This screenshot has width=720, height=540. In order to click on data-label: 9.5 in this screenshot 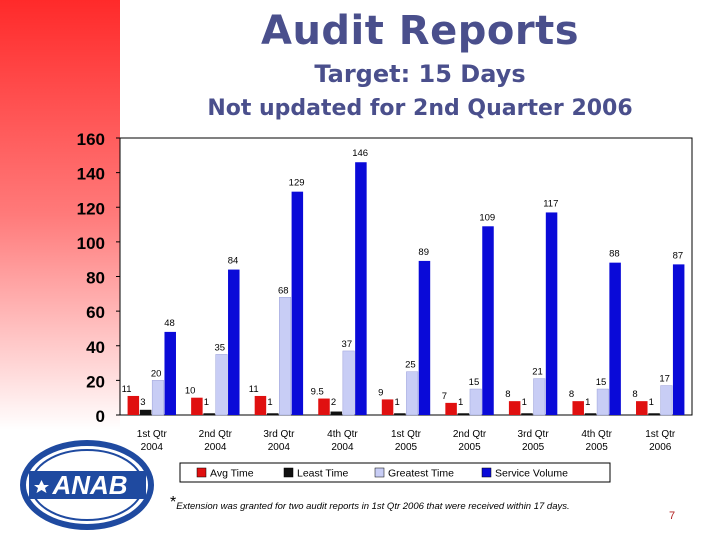, I will do `click(317, 392)`.